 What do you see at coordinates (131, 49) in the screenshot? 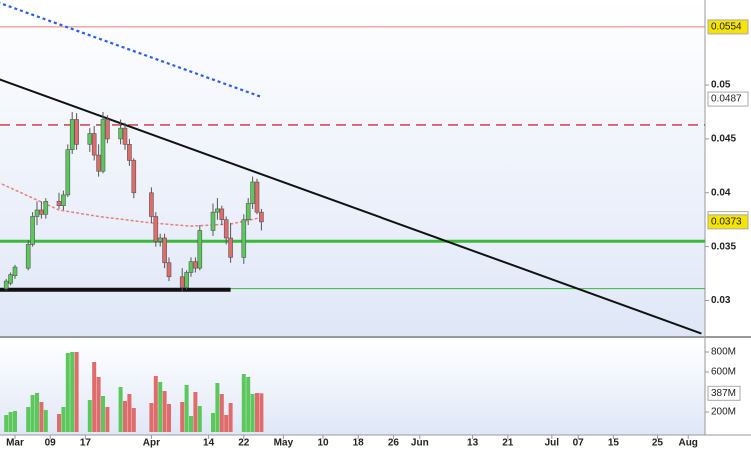
I see `trend-line` at bounding box center [131, 49].